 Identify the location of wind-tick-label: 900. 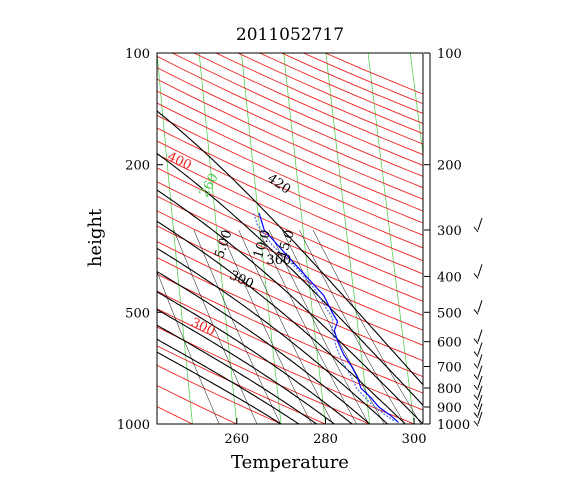
(449, 408).